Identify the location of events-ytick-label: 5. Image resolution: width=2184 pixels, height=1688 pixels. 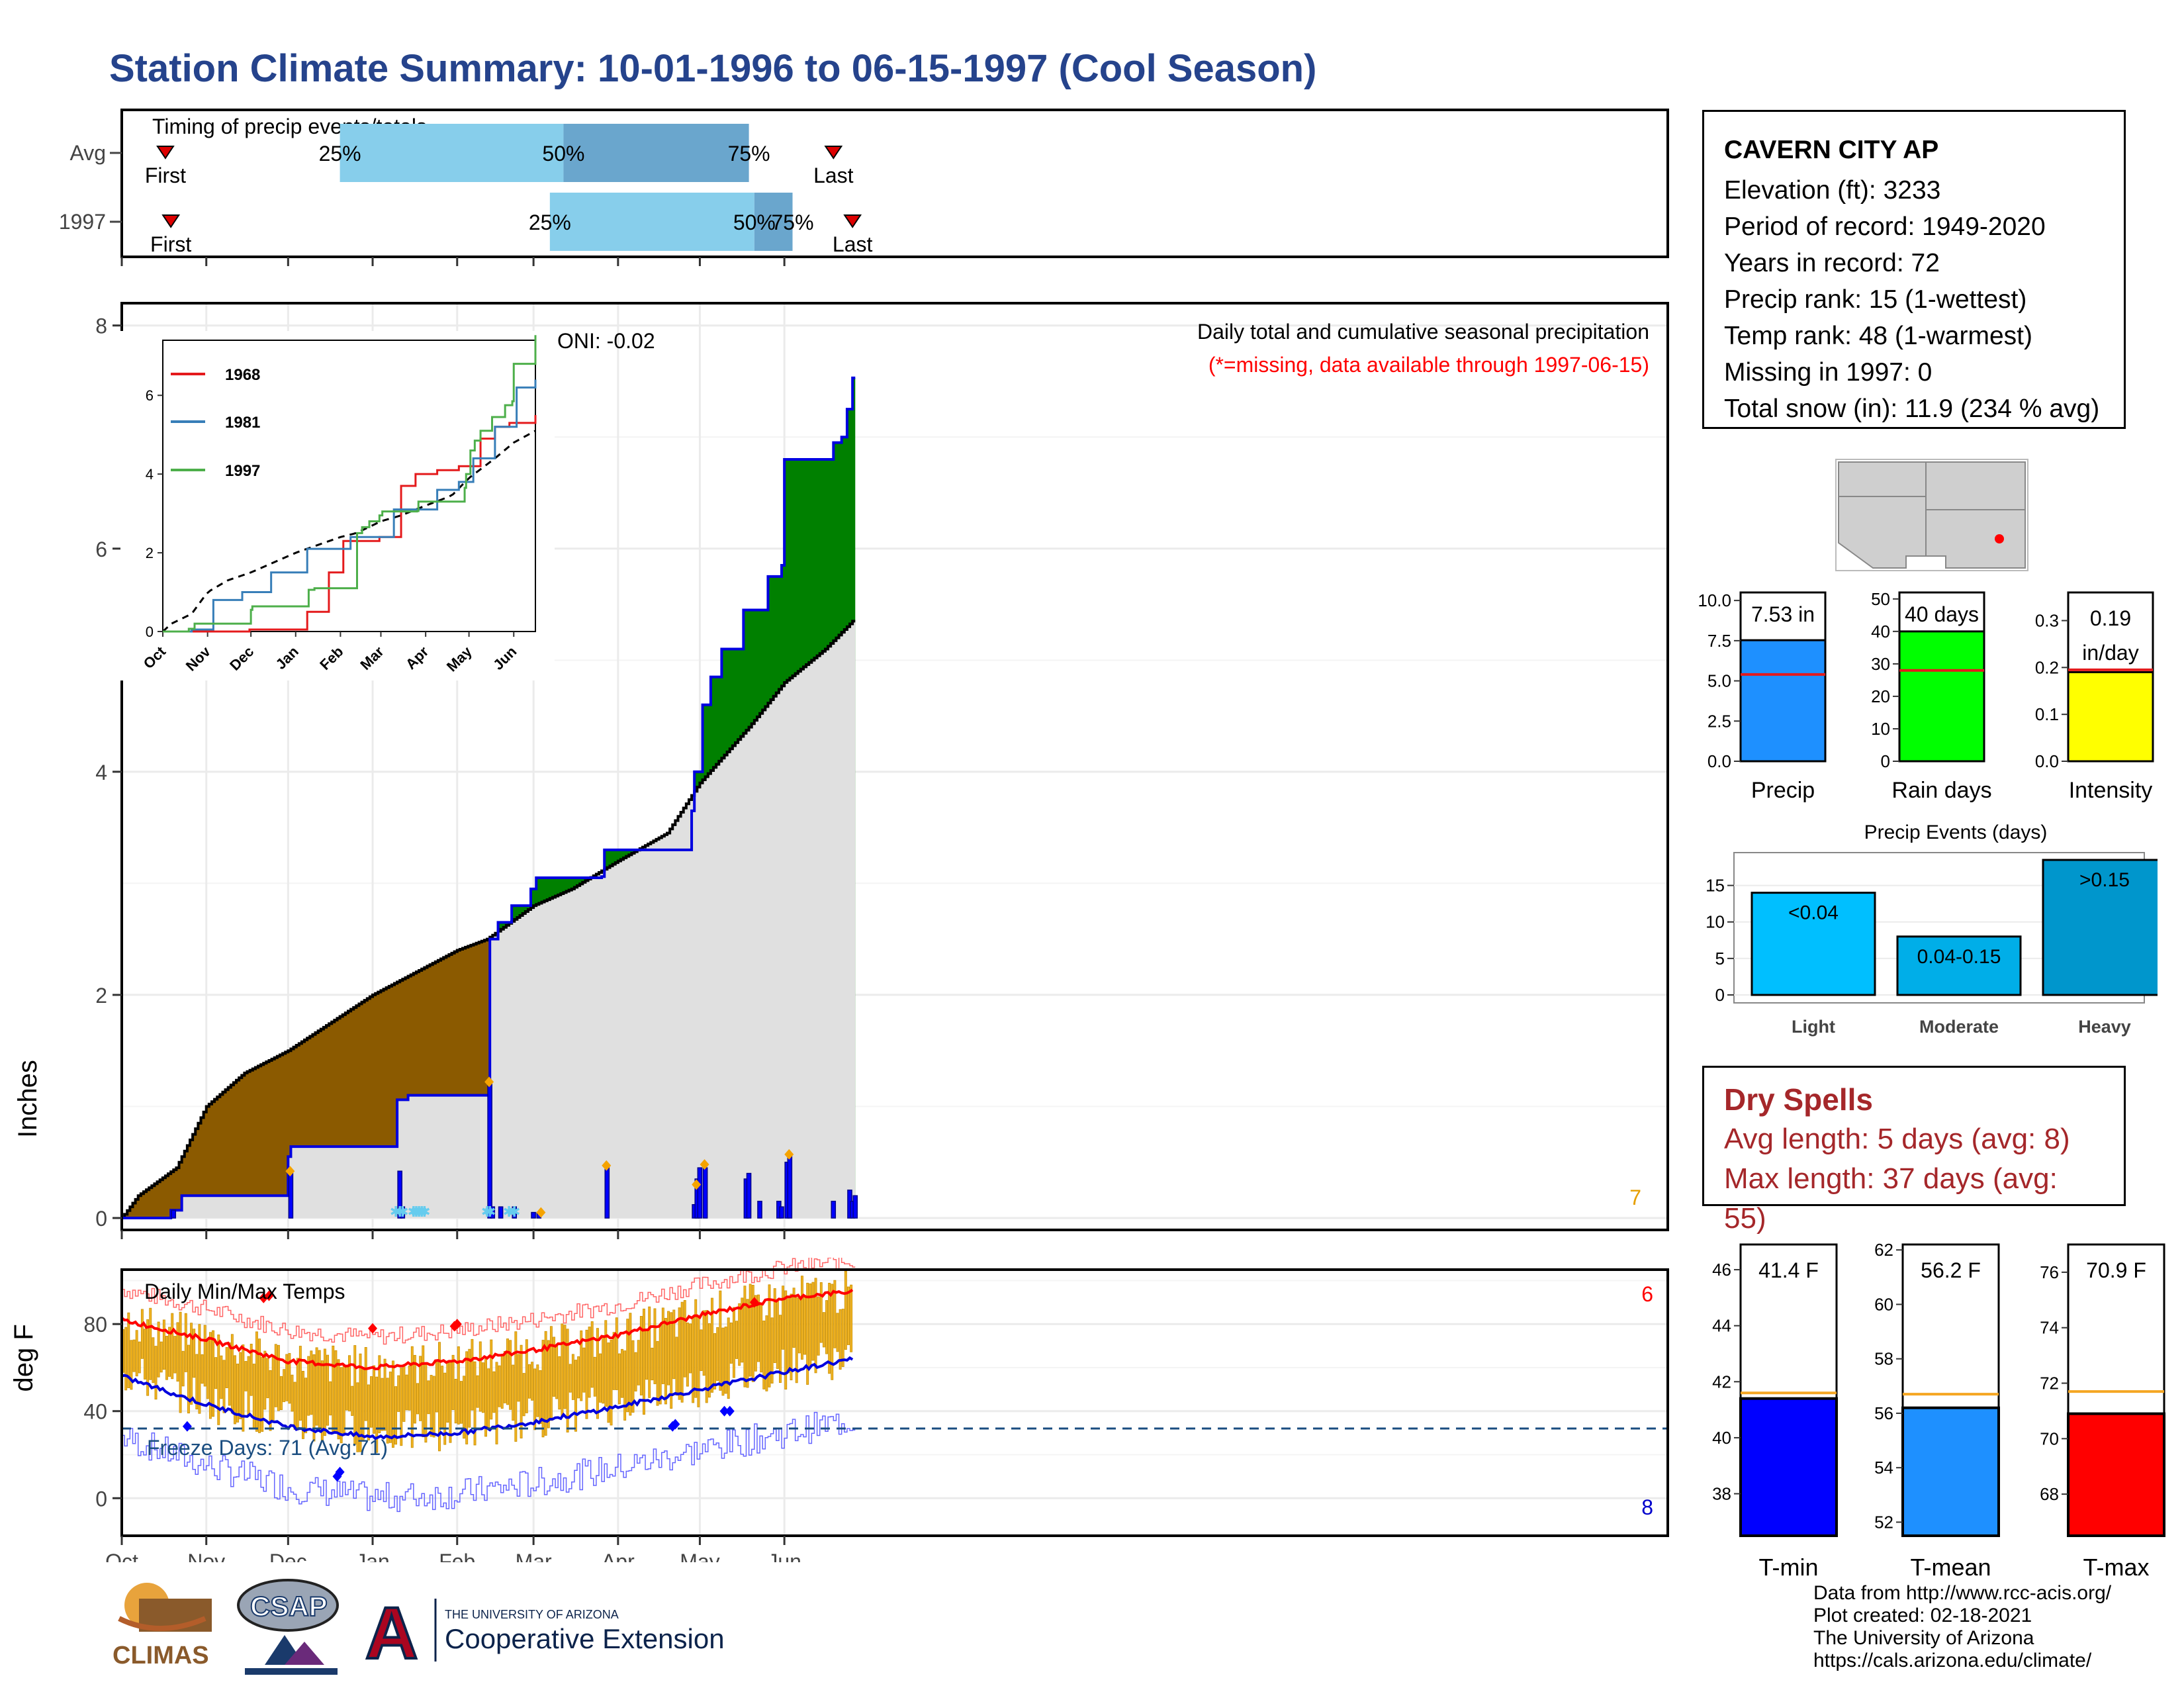
(1720, 958).